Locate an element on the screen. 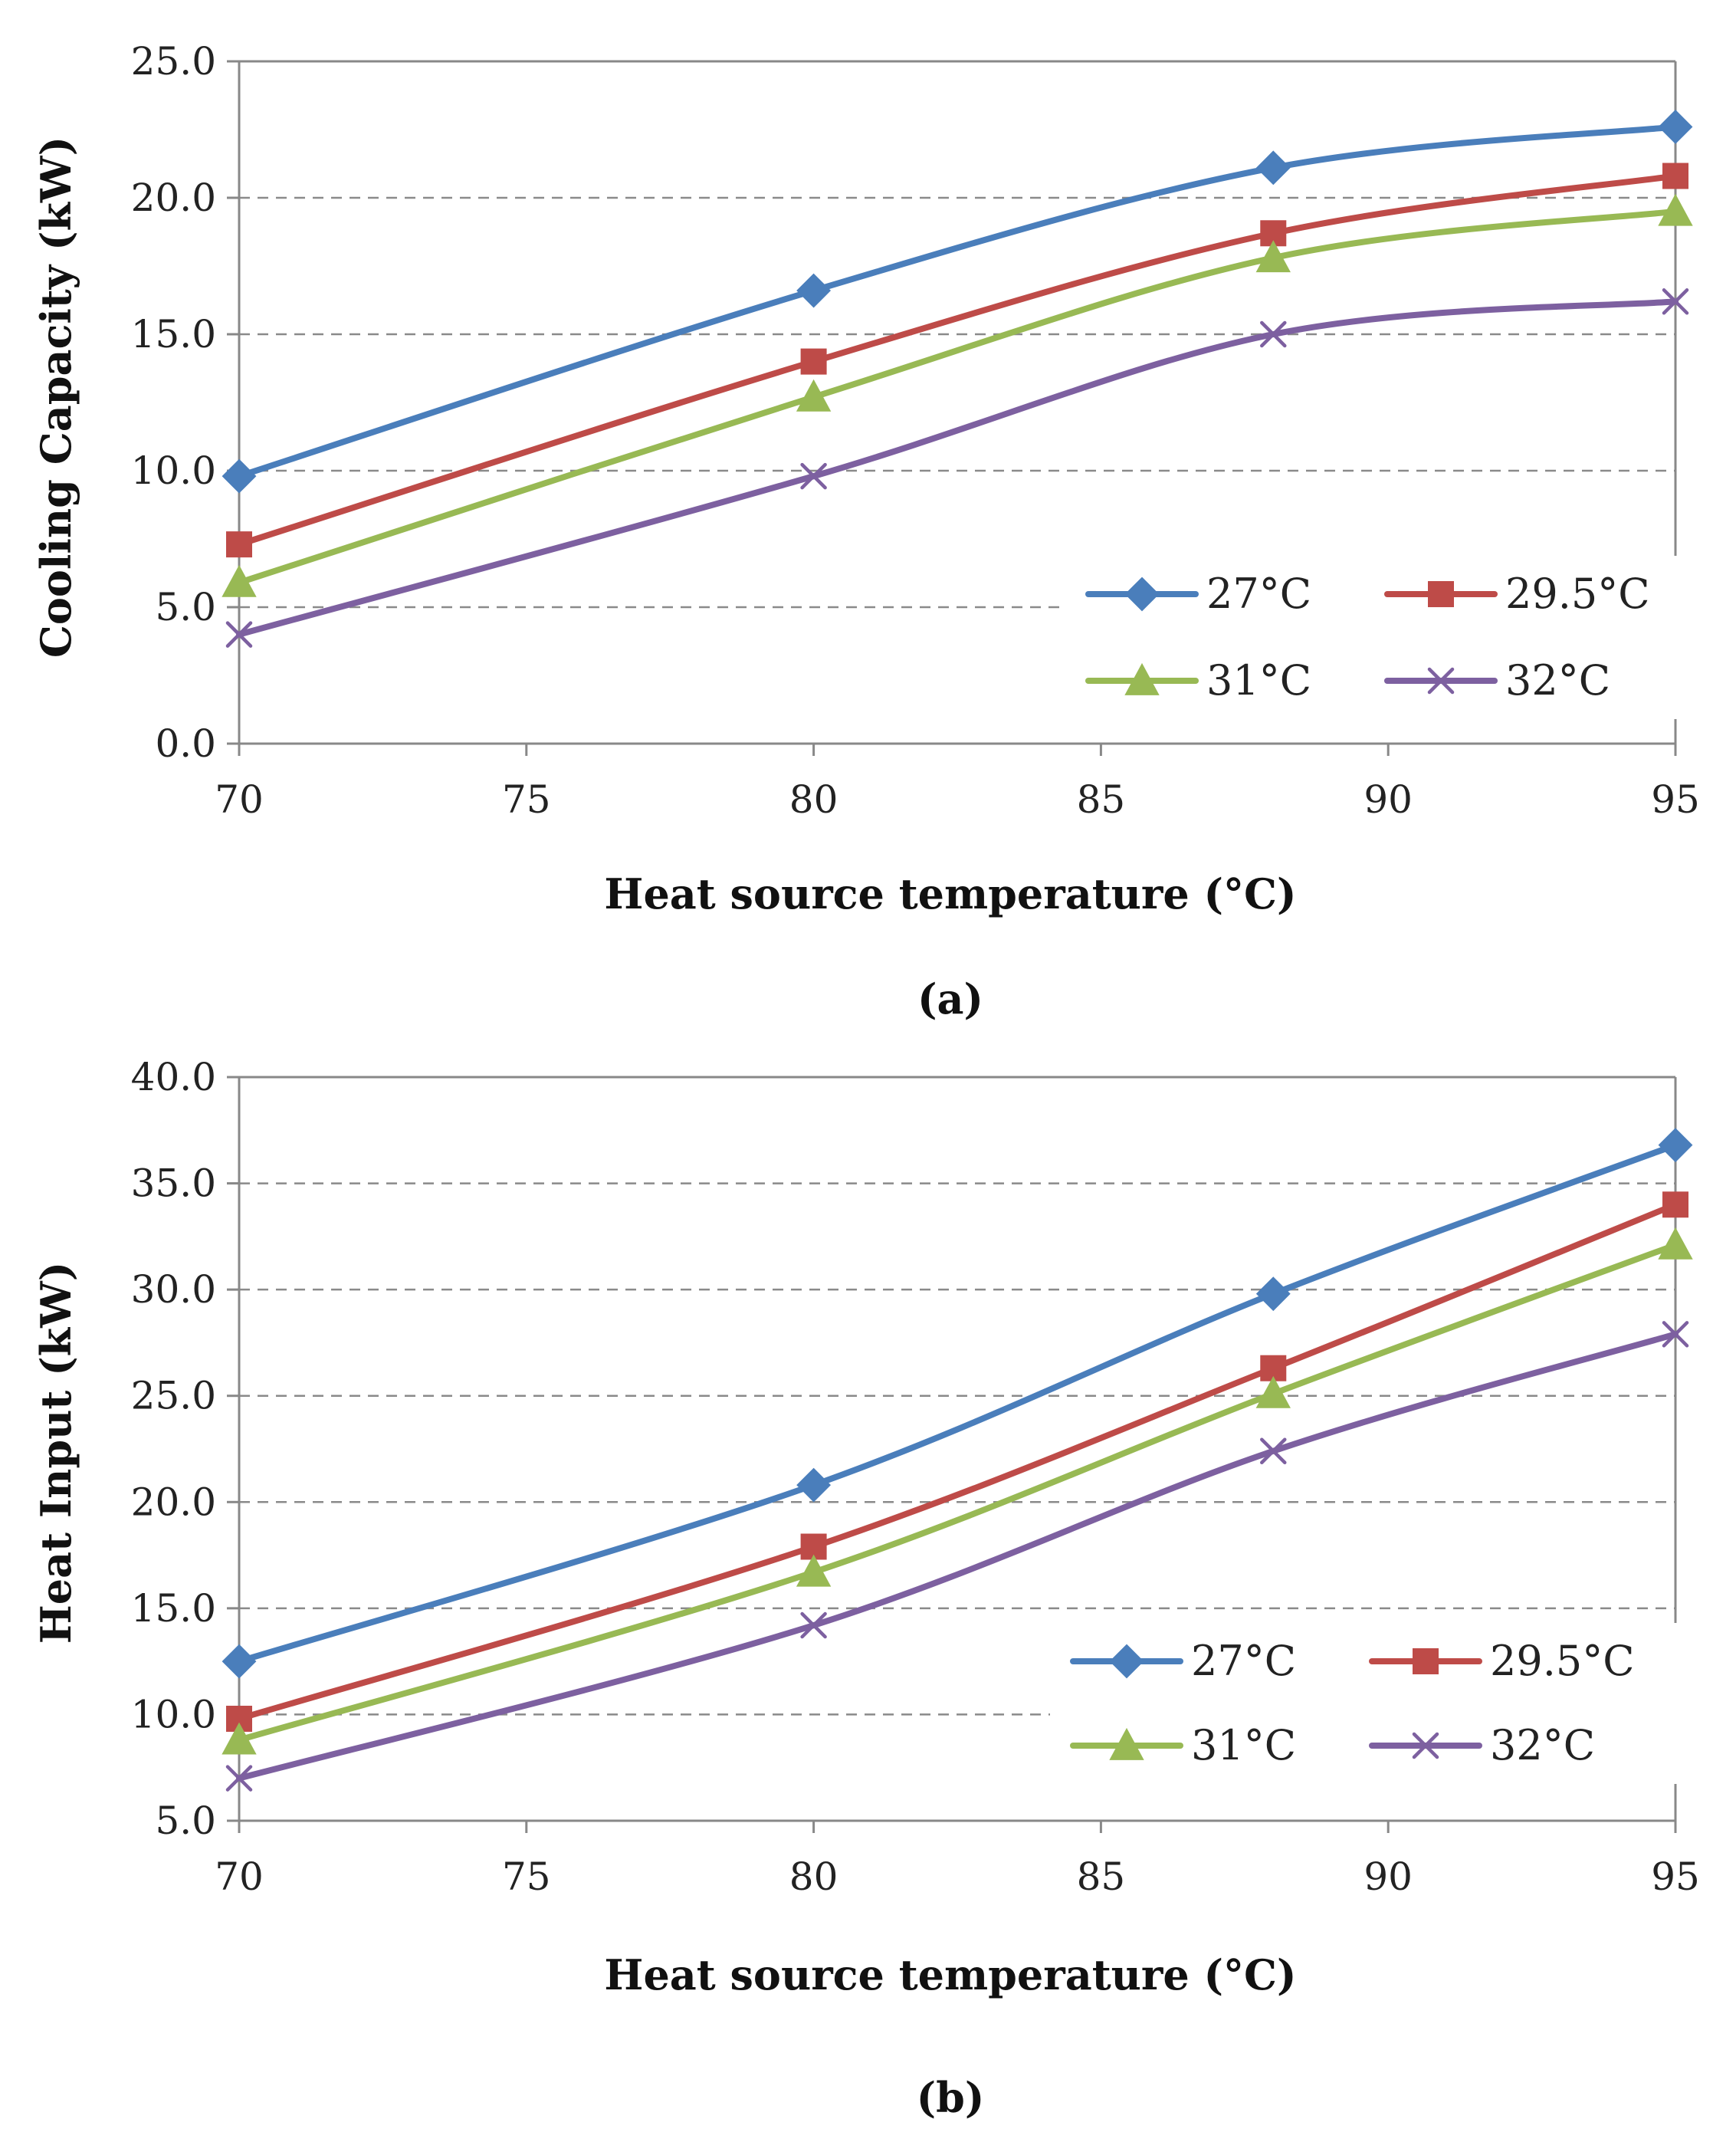  chart-b-x-tick-label: 70 is located at coordinates (239, 1877).